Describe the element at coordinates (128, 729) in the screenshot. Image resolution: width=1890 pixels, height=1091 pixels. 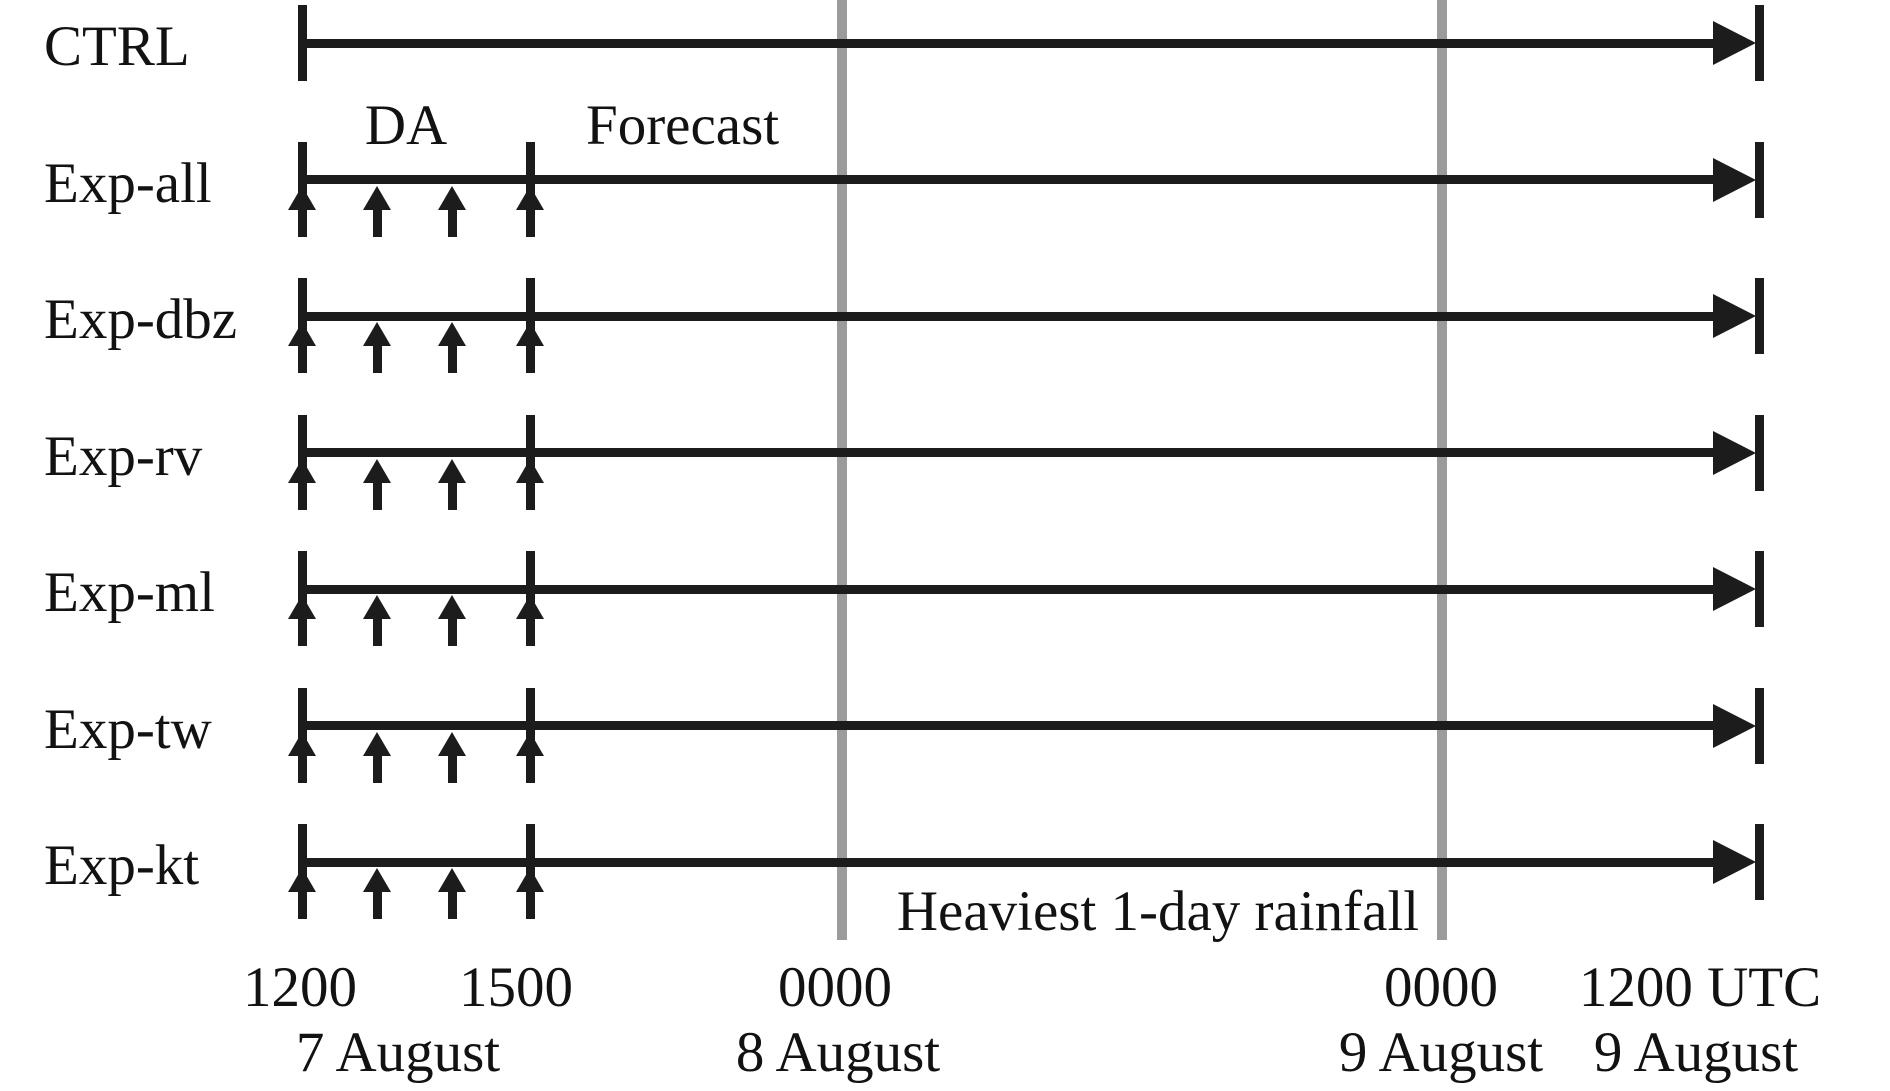
I see `experiment-label: Exp-tw` at that location.